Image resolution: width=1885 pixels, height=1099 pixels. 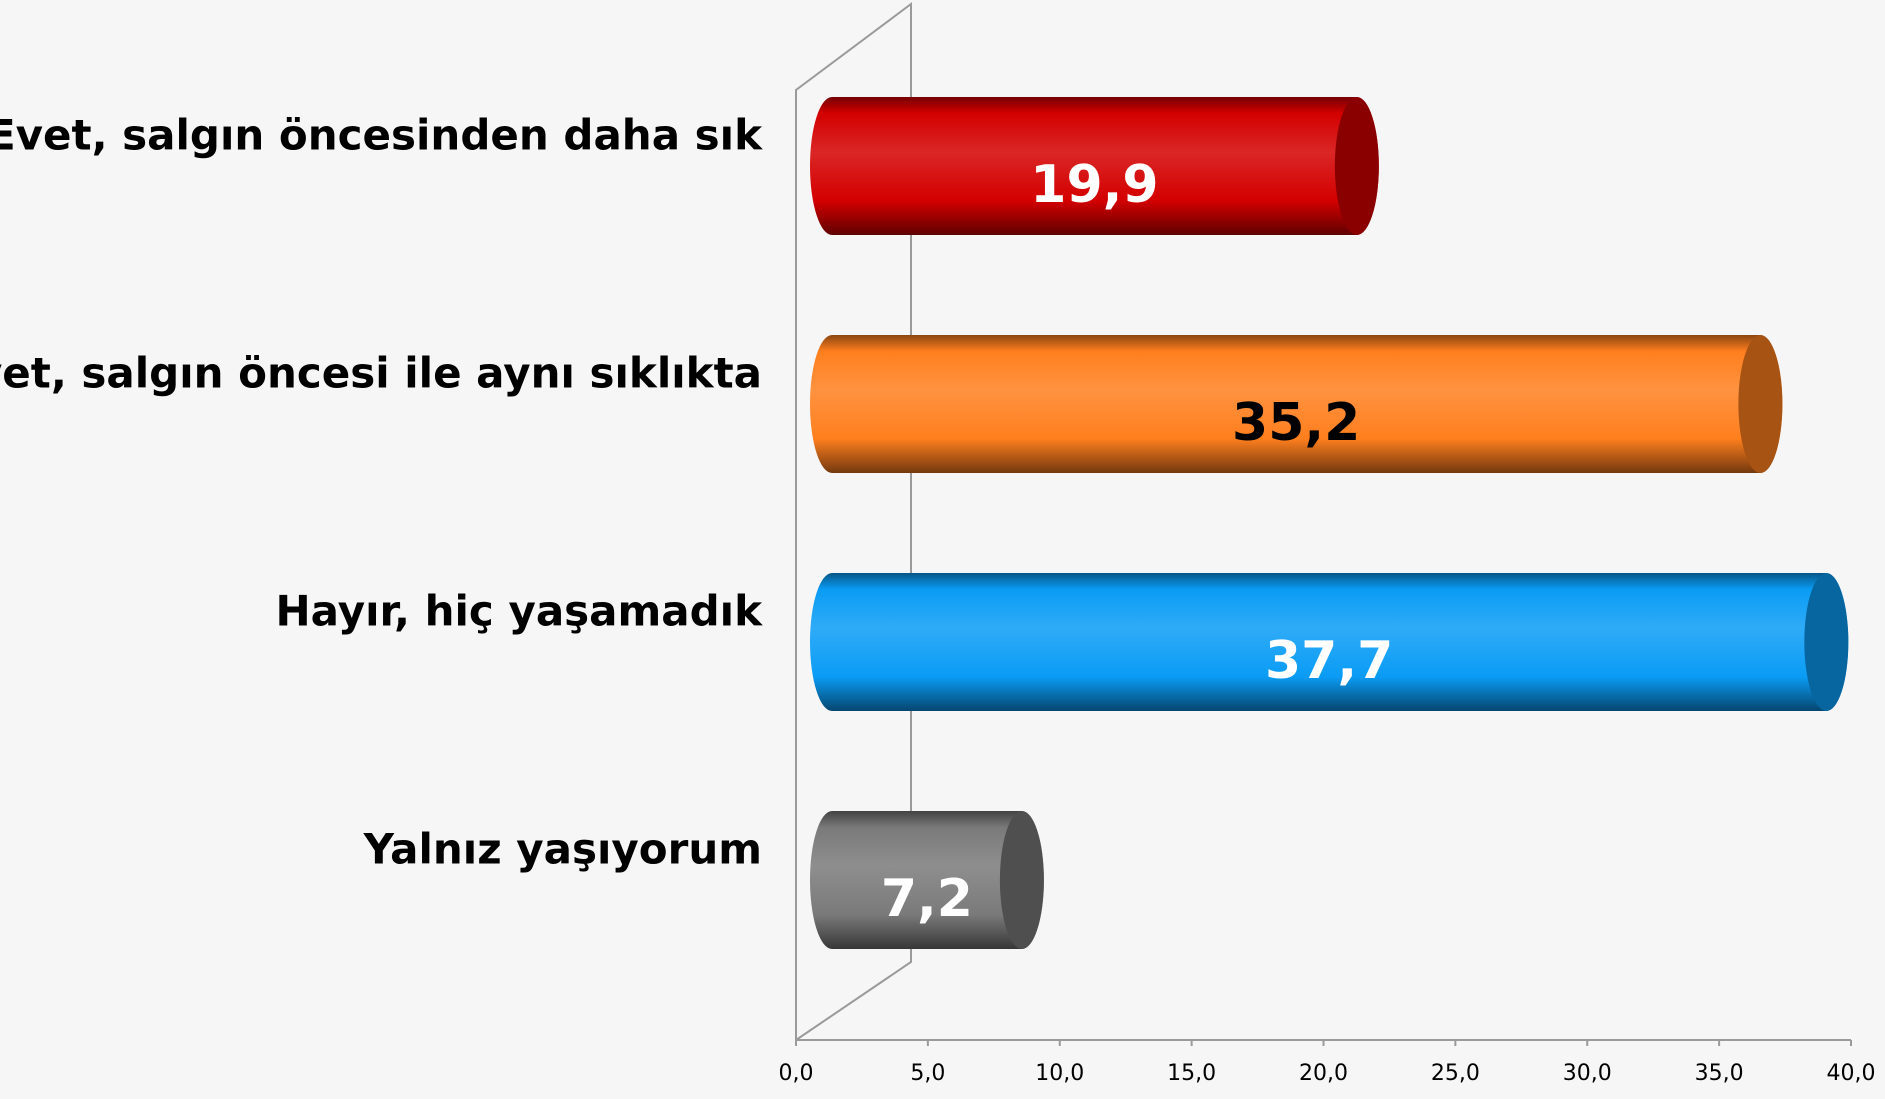 I want to click on x-tick-label: 20,0, so click(x=1323, y=1073).